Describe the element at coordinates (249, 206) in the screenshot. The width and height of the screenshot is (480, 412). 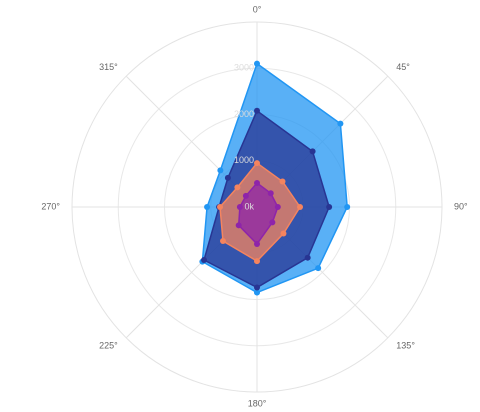
I see `r-tick-label: 0k` at that location.